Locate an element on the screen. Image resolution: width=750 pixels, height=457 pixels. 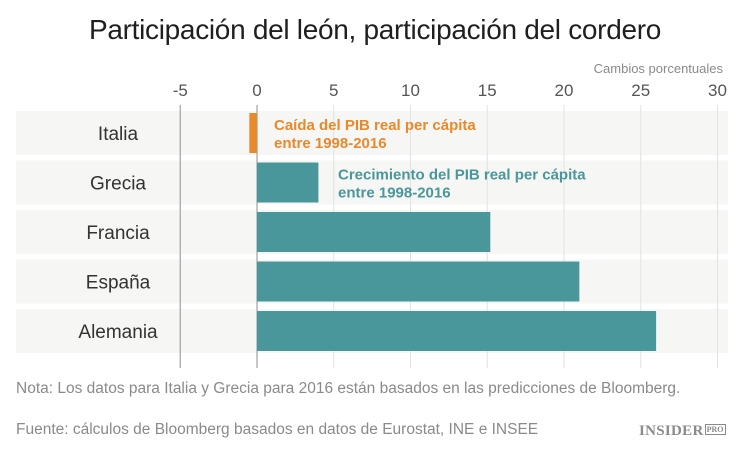
x-tick-label: 0 is located at coordinates (256, 90).